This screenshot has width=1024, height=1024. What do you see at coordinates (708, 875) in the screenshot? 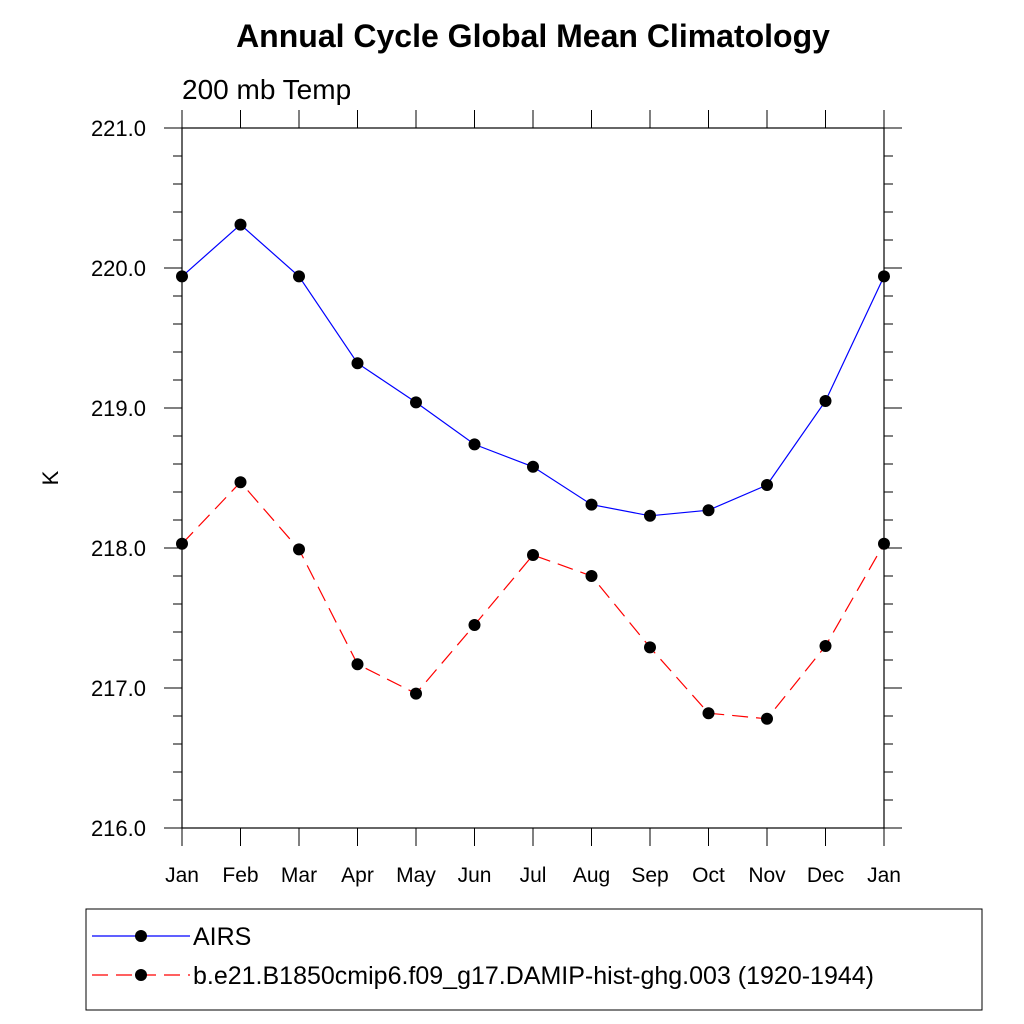
I see `x-tick-label: Oct` at bounding box center [708, 875].